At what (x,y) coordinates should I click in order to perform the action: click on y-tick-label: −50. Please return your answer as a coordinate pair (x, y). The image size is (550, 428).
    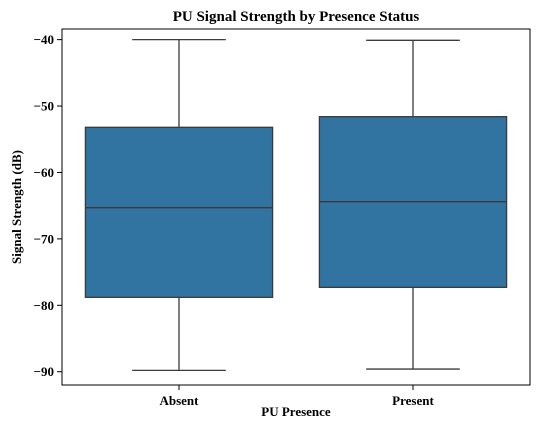
    Looking at the image, I should click on (44, 106).